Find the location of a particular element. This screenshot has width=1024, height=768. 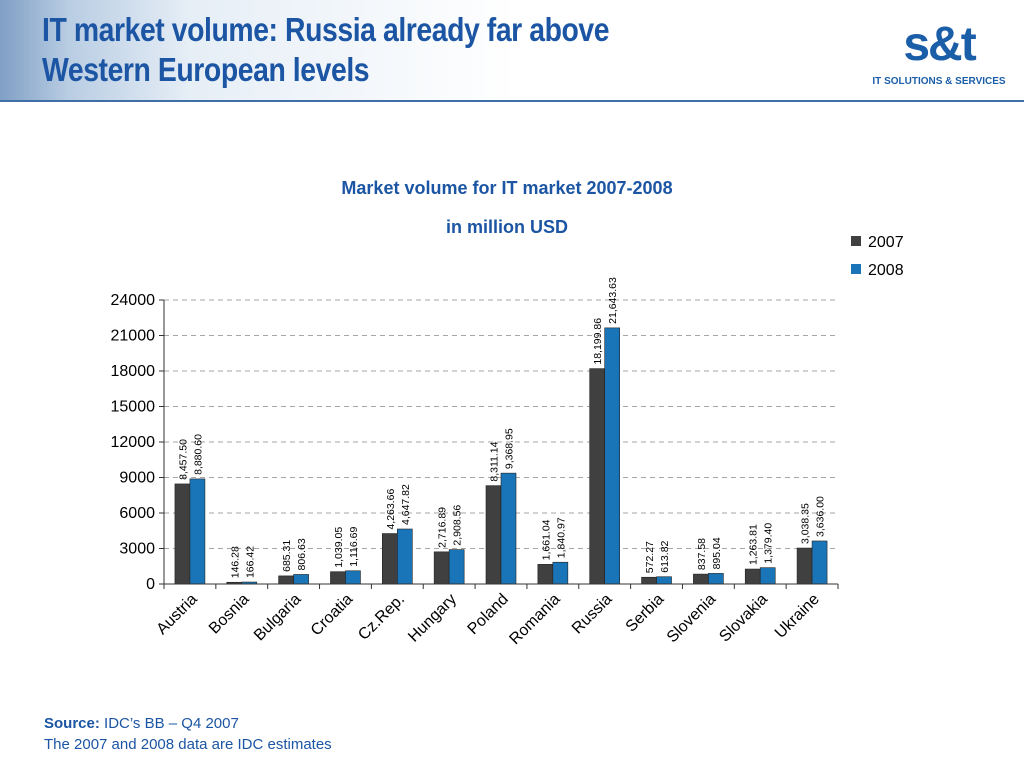

x-tick-label: Slovakia is located at coordinates (743, 618).